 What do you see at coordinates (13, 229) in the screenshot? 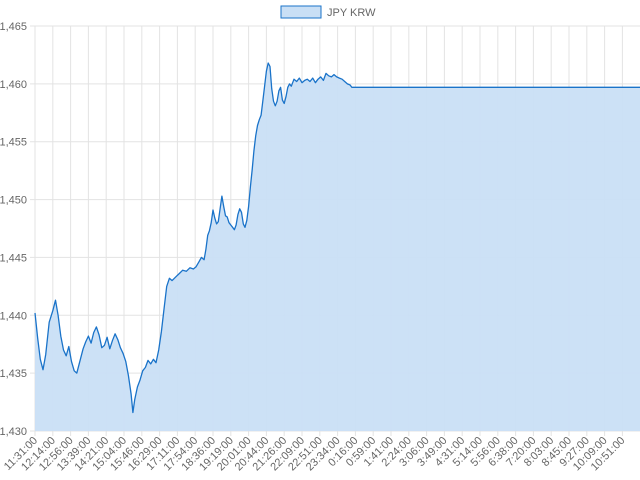
I see `y-axis-tick-labels: 1,430 1,435 1,440 1,445 1,450 1,455 1,460 1,465` at bounding box center [13, 229].